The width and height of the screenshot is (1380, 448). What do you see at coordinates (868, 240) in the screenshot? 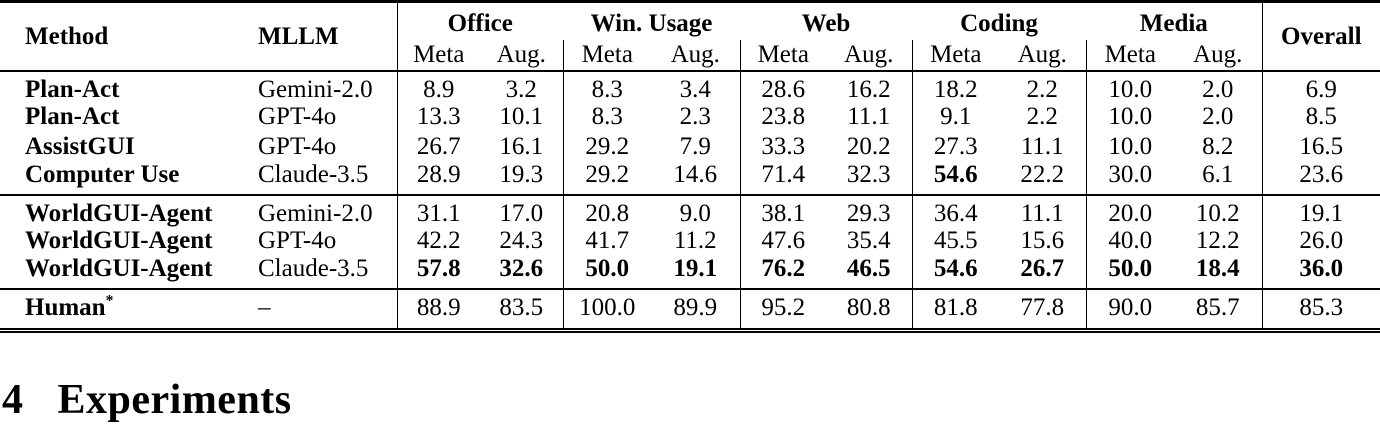
I see `value-cell: 35.4` at bounding box center [868, 240].